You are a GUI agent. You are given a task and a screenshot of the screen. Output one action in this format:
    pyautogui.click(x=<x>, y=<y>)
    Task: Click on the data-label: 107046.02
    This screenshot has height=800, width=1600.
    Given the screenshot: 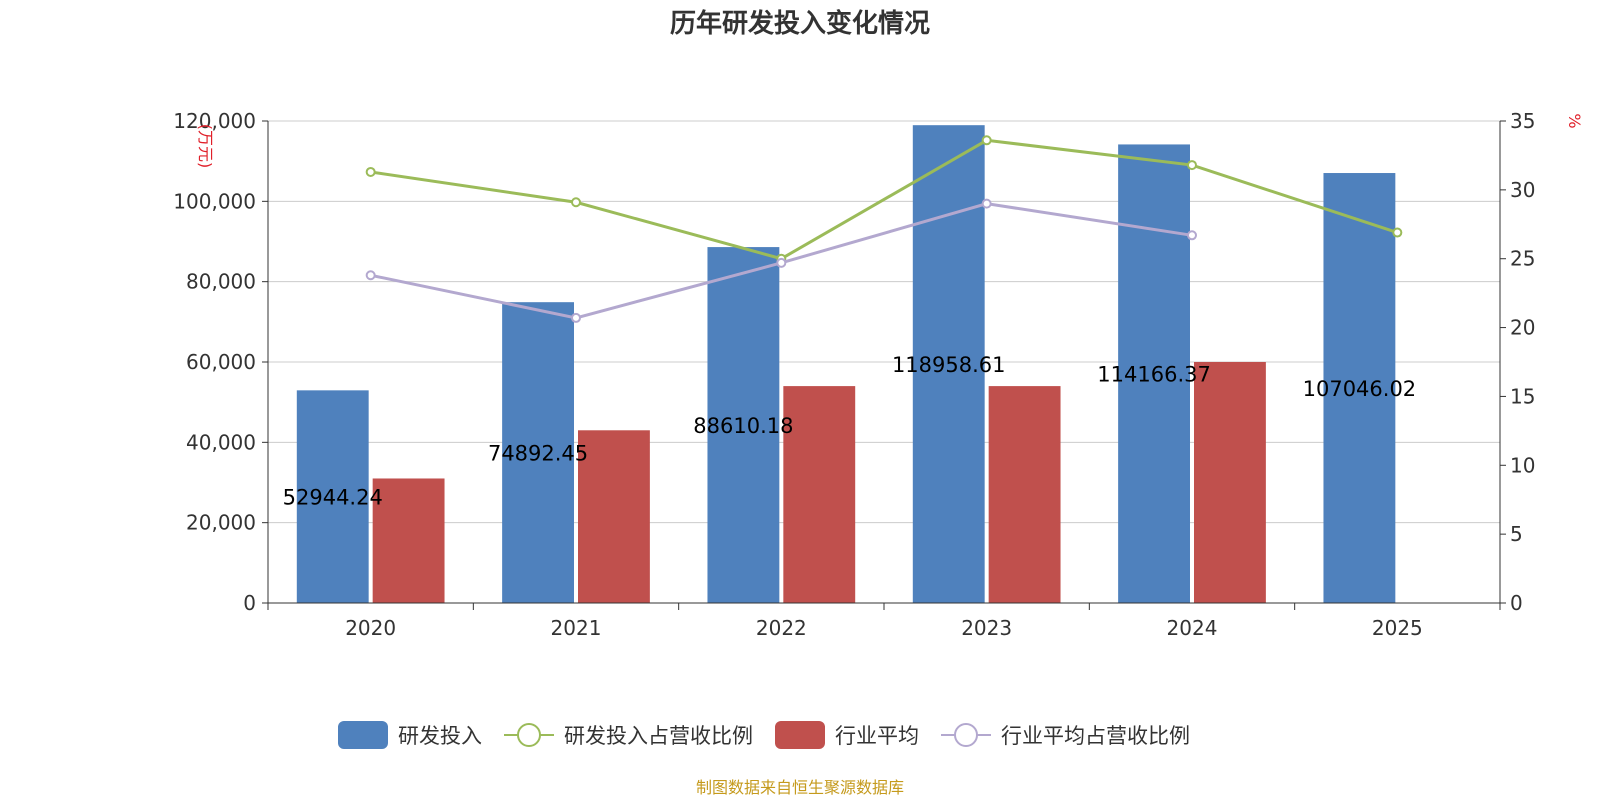 What is the action you would take?
    pyautogui.click(x=1360, y=389)
    